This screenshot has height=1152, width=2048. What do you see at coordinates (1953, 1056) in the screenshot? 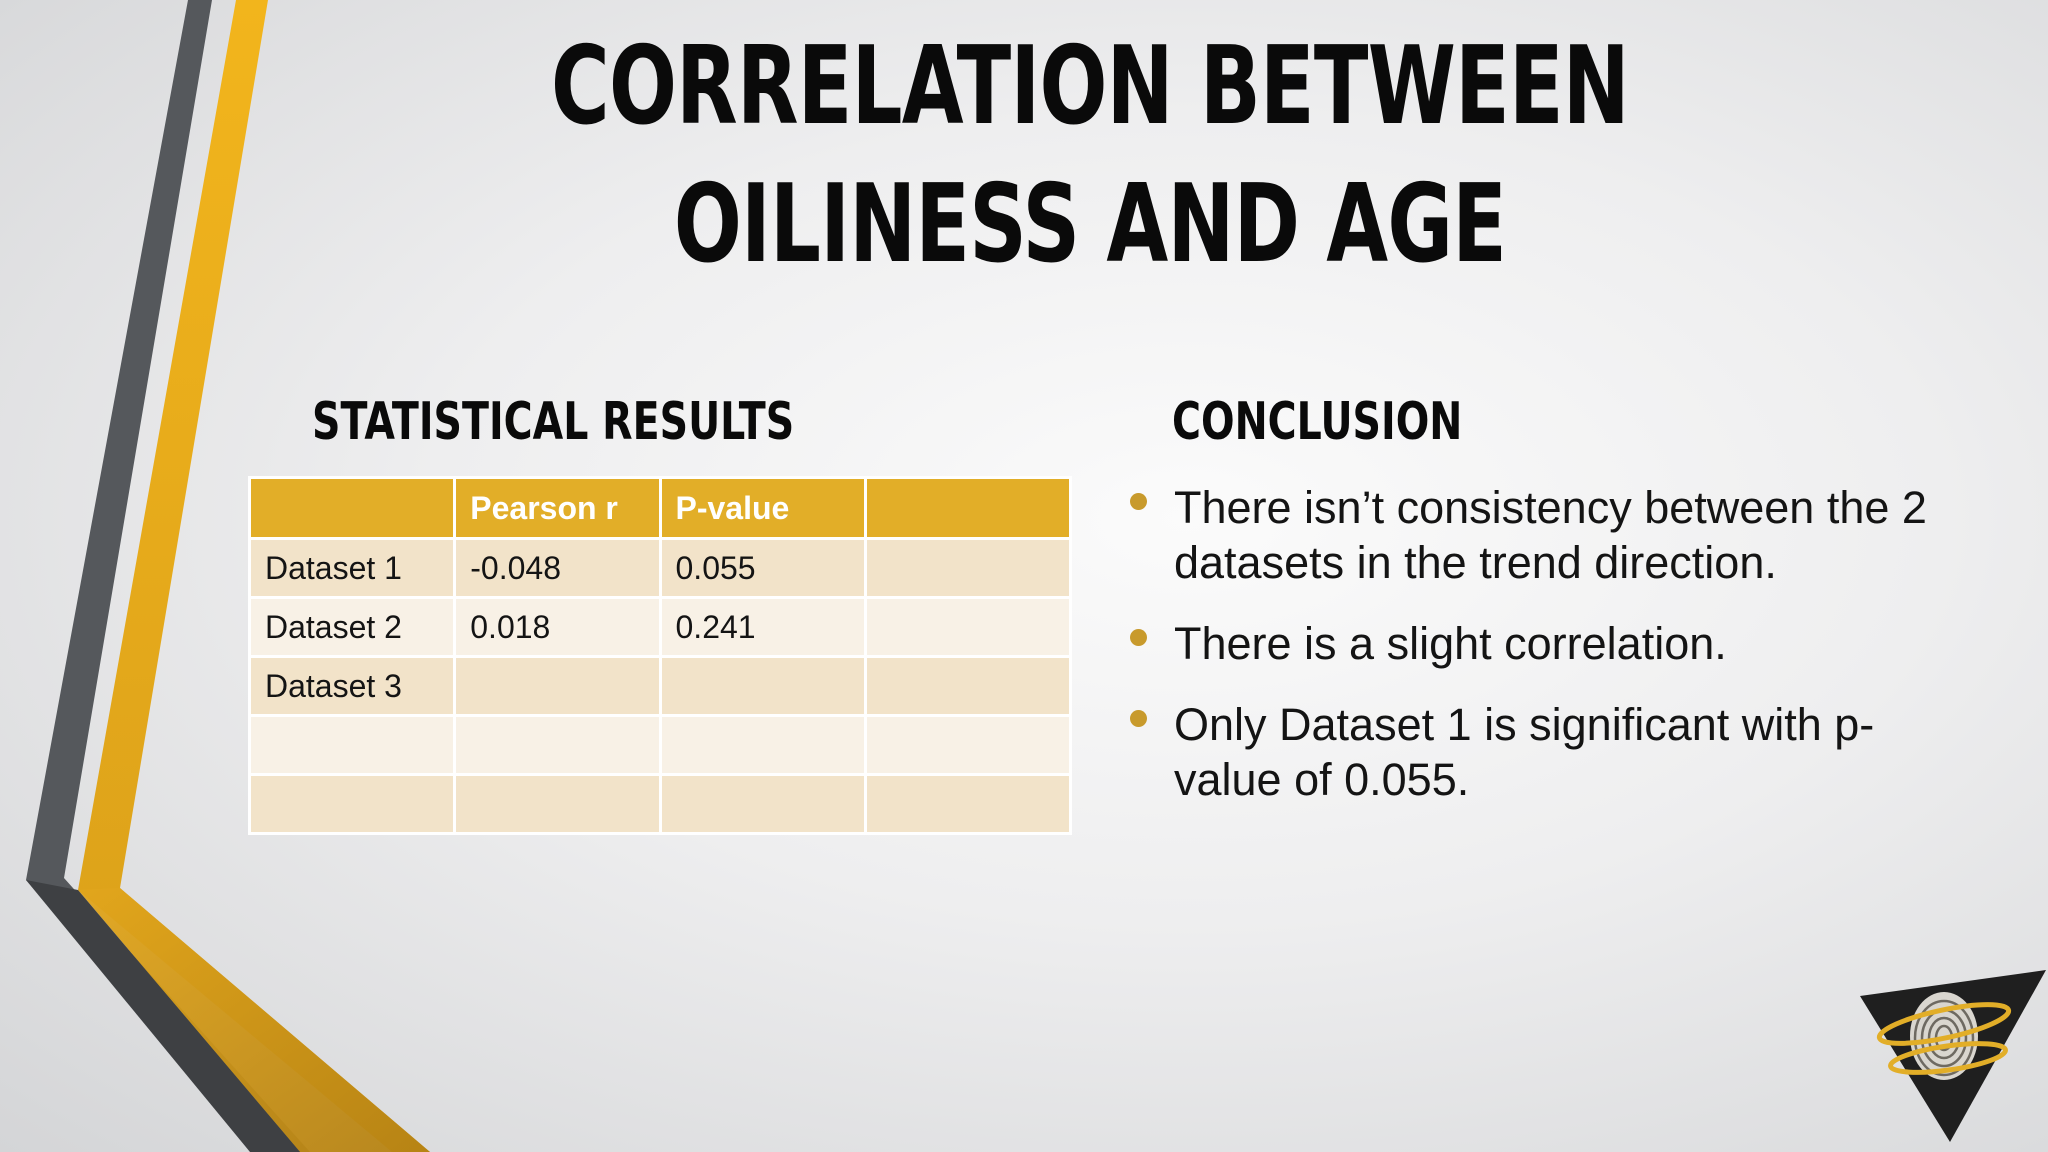
I see `fingerprint-triangle-logo-icon` at bounding box center [1953, 1056].